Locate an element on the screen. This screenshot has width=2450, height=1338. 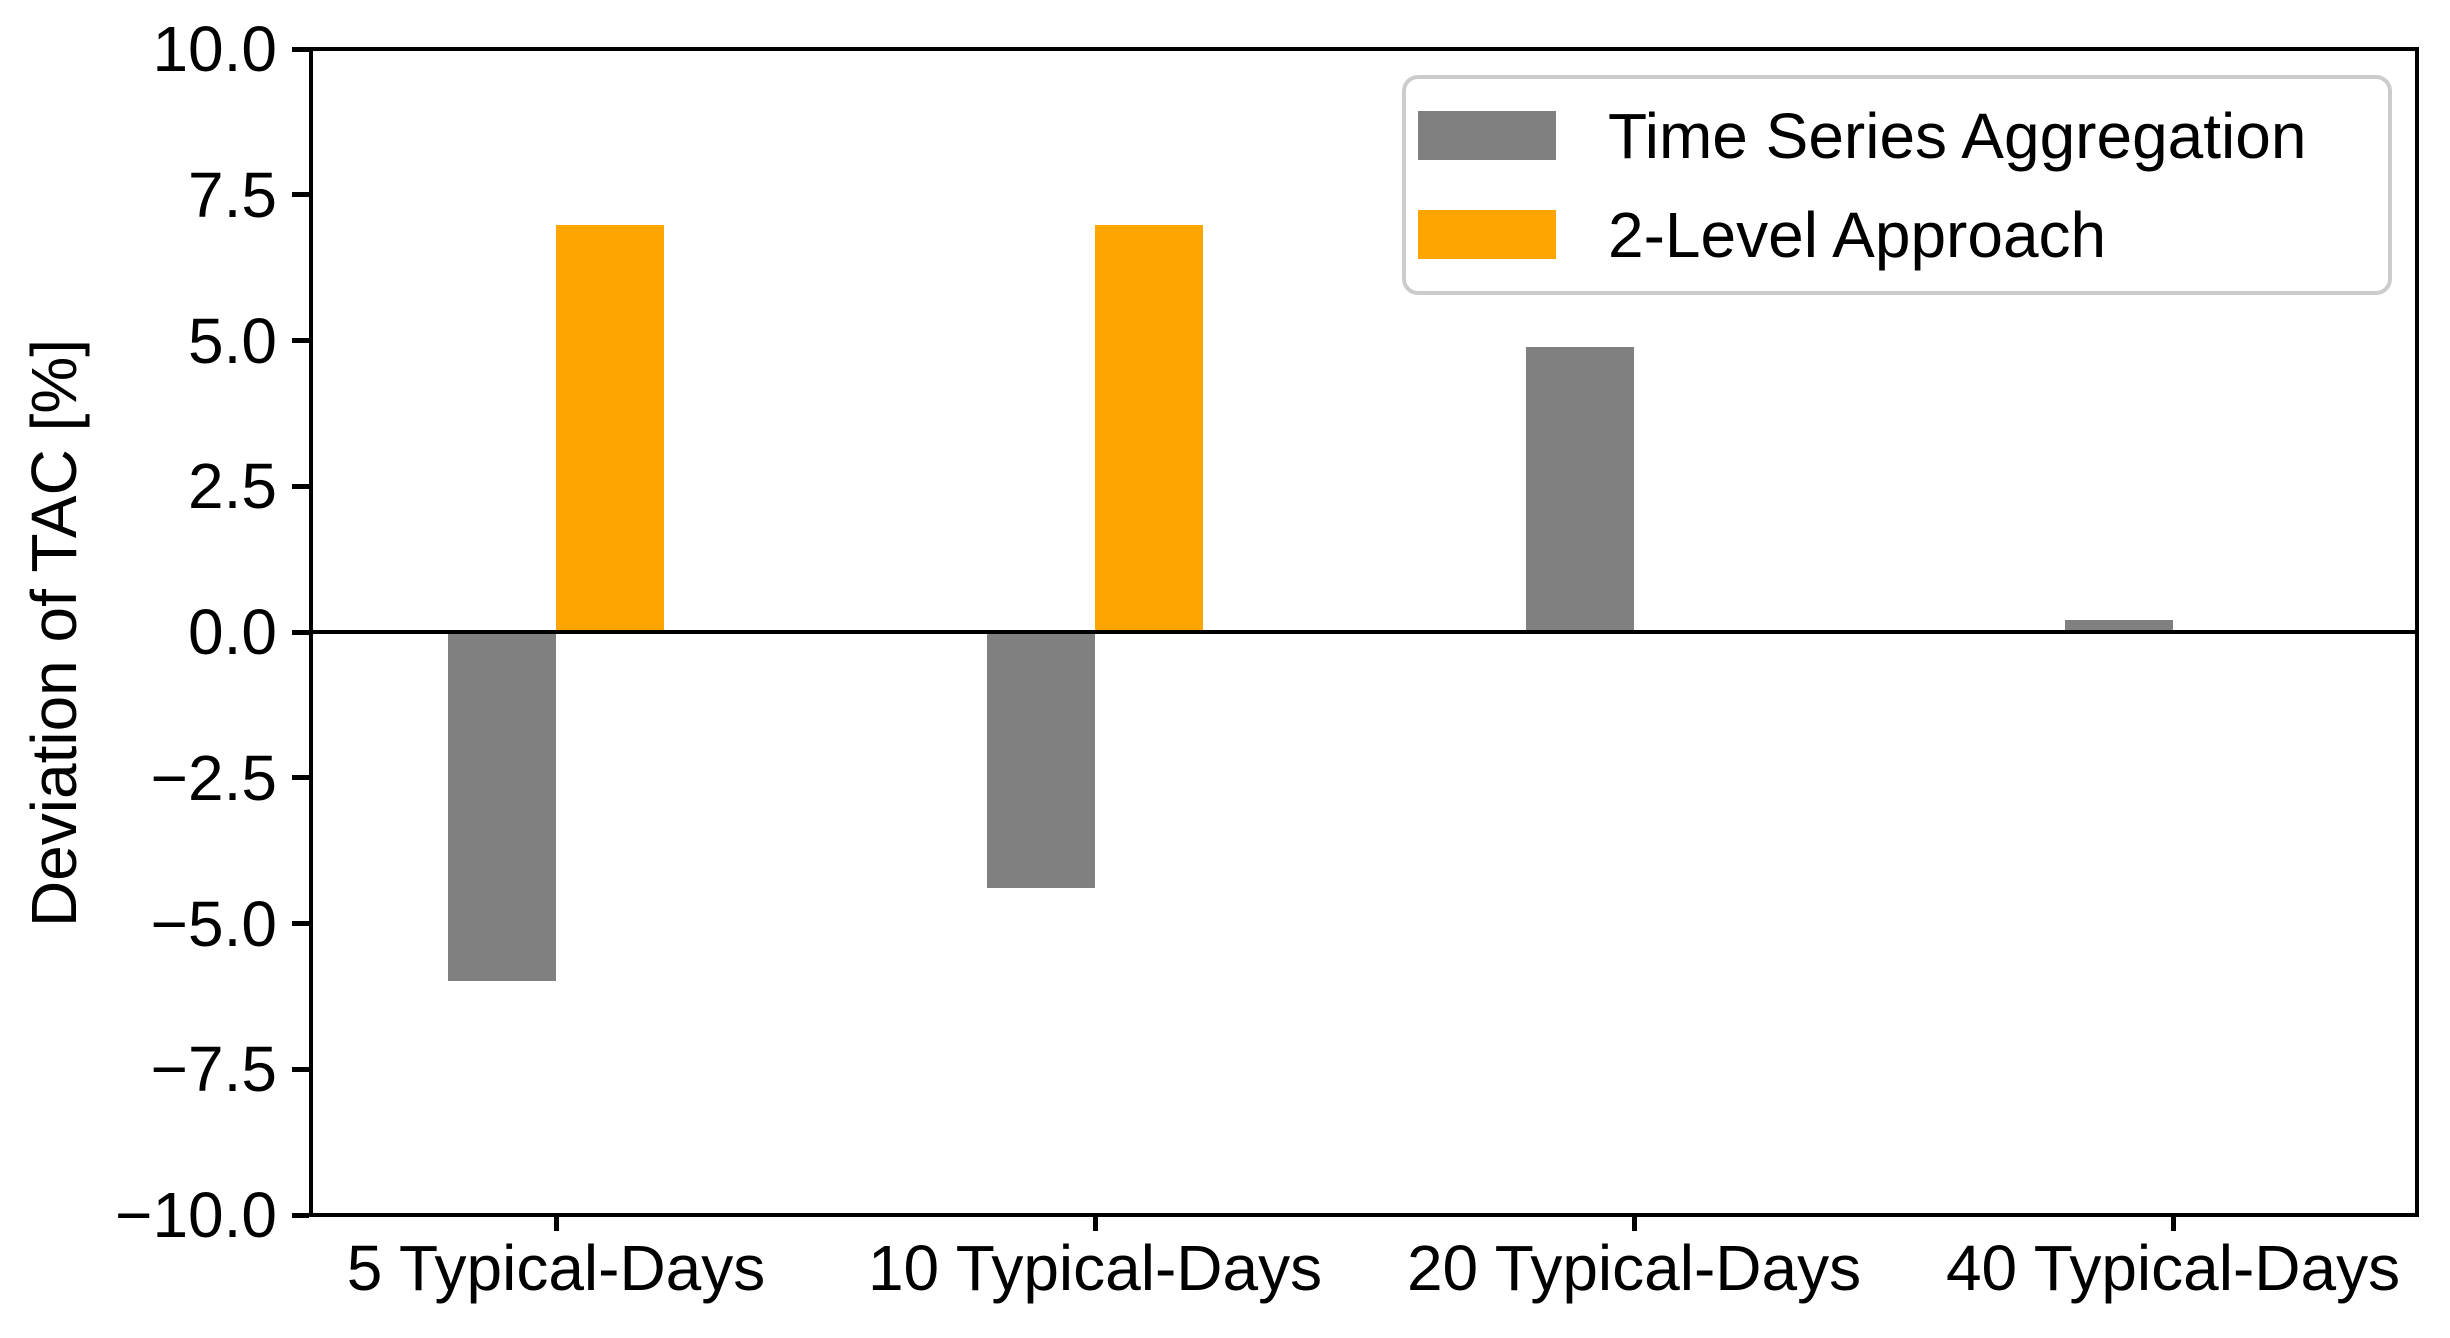
y-tick-label-5-0: −5.0 is located at coordinates (213, 923).